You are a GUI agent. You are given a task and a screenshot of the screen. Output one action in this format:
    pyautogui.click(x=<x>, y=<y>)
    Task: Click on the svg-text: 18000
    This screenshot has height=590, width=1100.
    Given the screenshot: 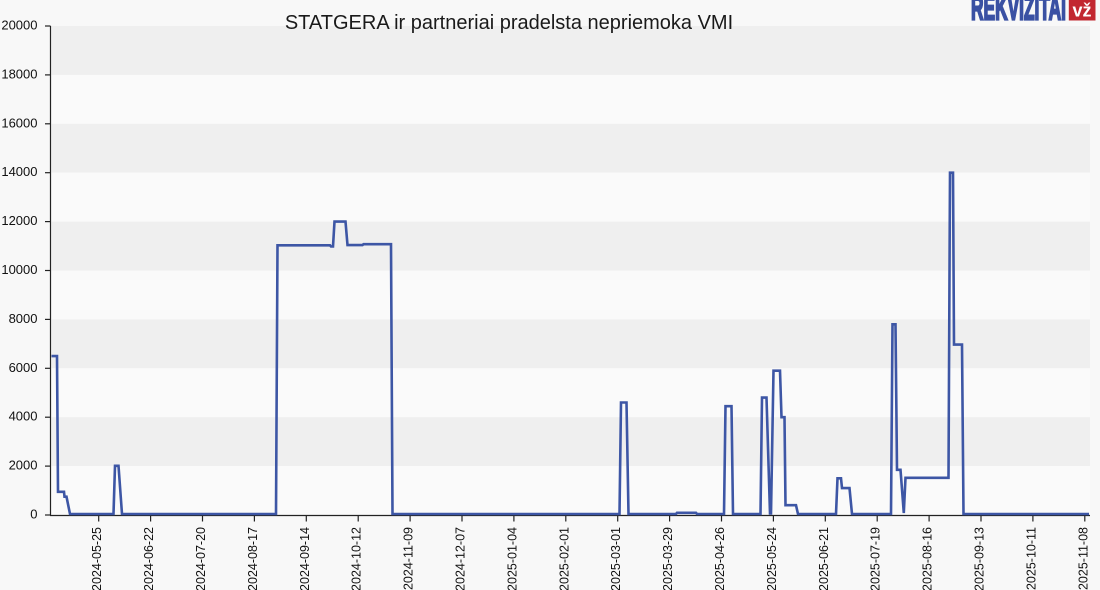 What is the action you would take?
    pyautogui.click(x=19, y=73)
    